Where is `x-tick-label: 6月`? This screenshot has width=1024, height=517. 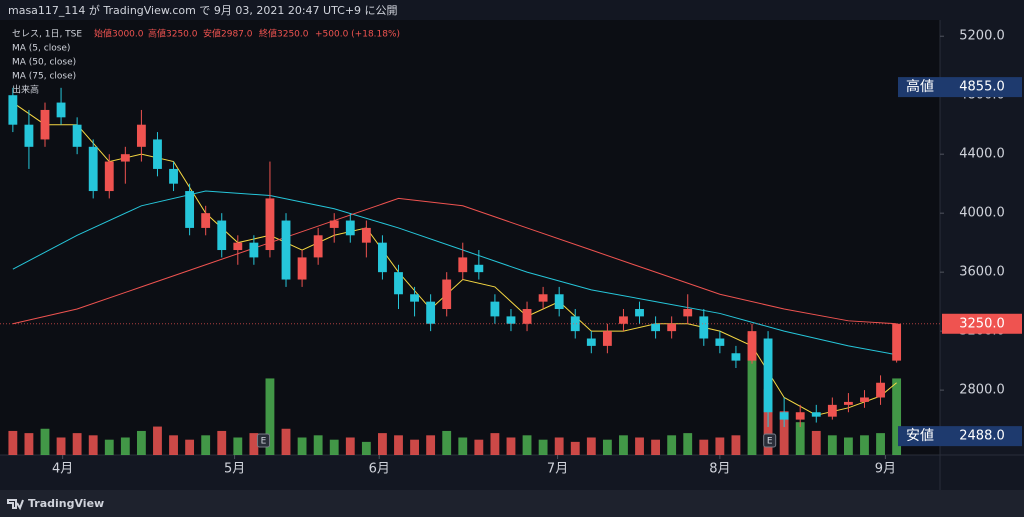
x-tick-label: 6月 is located at coordinates (379, 469).